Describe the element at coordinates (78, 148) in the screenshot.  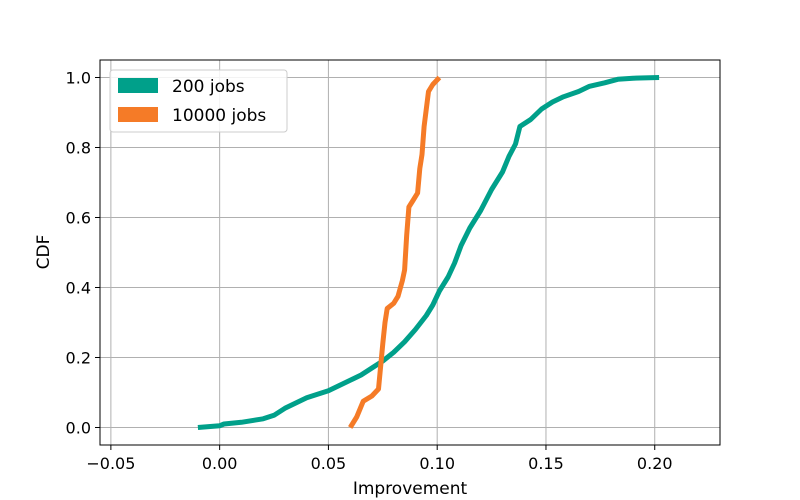
I see `y-tick-label: 0.8` at that location.